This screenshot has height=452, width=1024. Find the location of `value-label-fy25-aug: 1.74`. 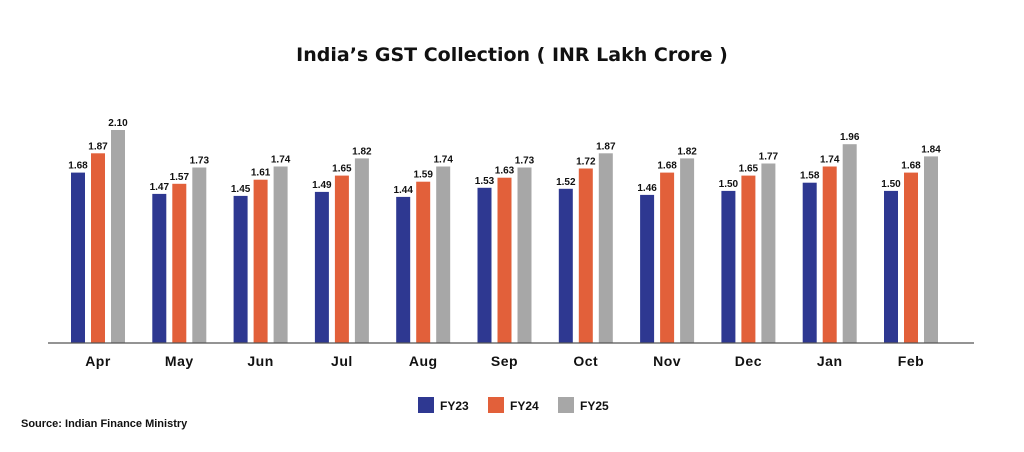

value-label-fy25-aug: 1.74 is located at coordinates (443, 160).